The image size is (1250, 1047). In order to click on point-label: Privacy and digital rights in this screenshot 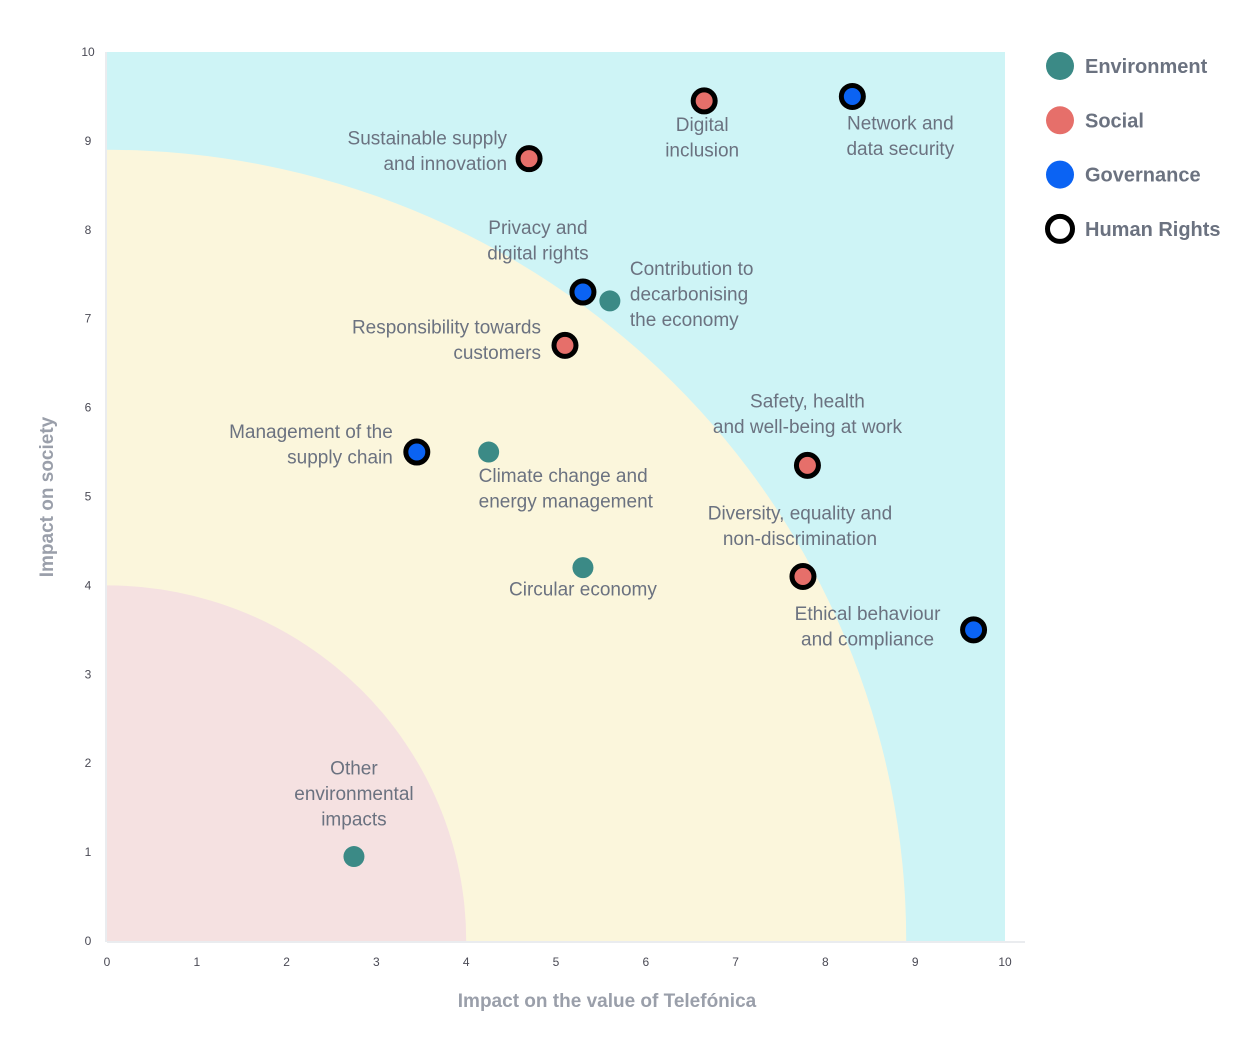, I will do `click(537, 241)`.